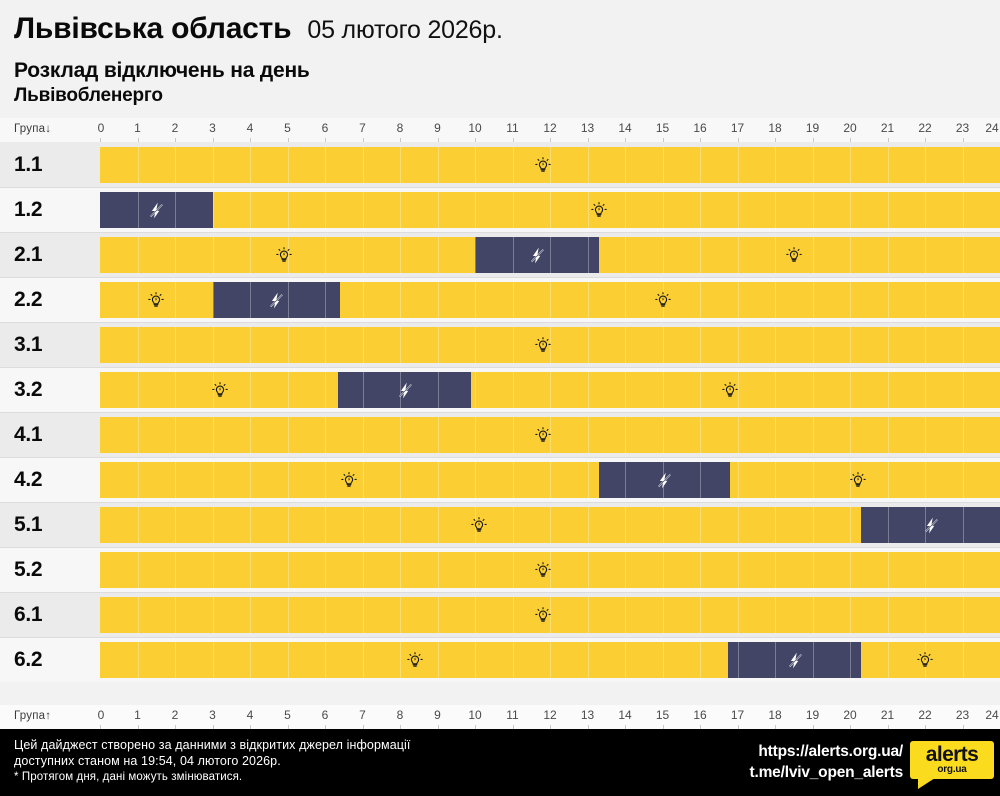 The height and width of the screenshot is (796, 1000). Describe the element at coordinates (28, 569) in the screenshot. I see `group-label: 5.2` at that location.